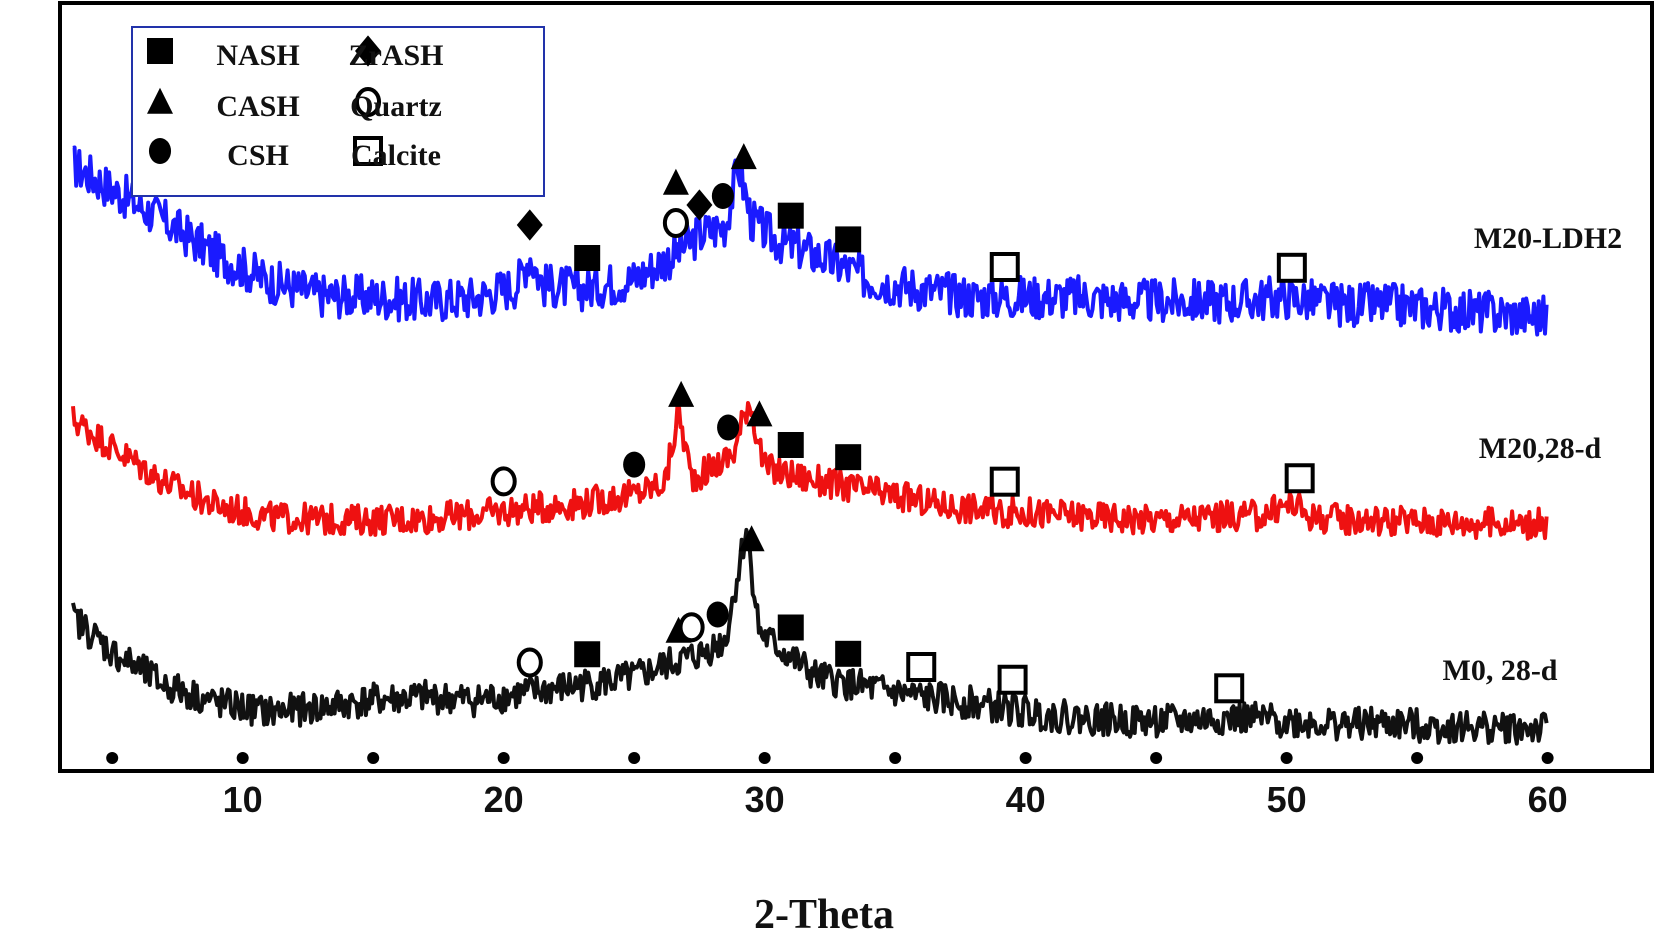  I want to click on legend-label: ZrASH, so click(395, 55).